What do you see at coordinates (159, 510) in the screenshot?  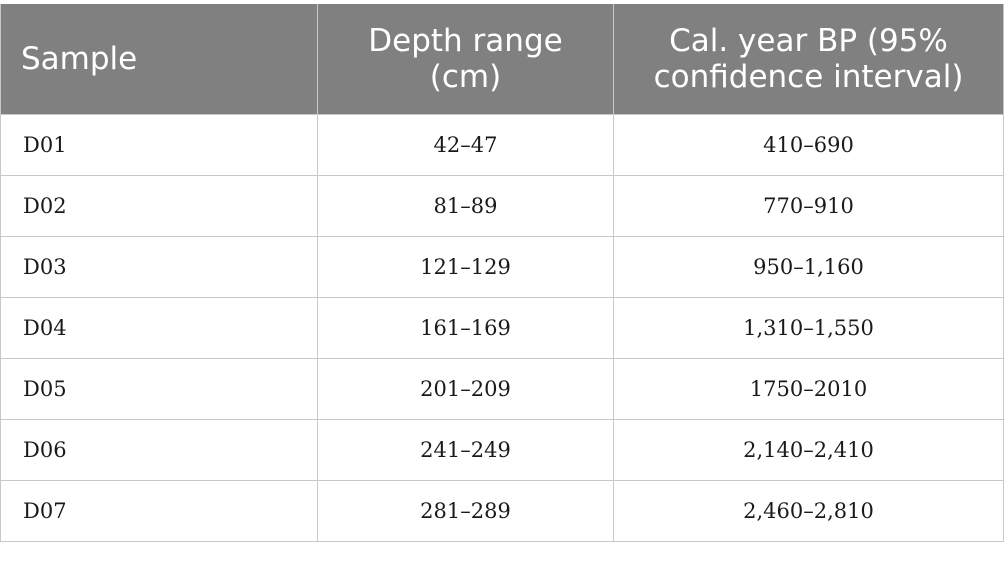 I see `cell-sample: D07` at bounding box center [159, 510].